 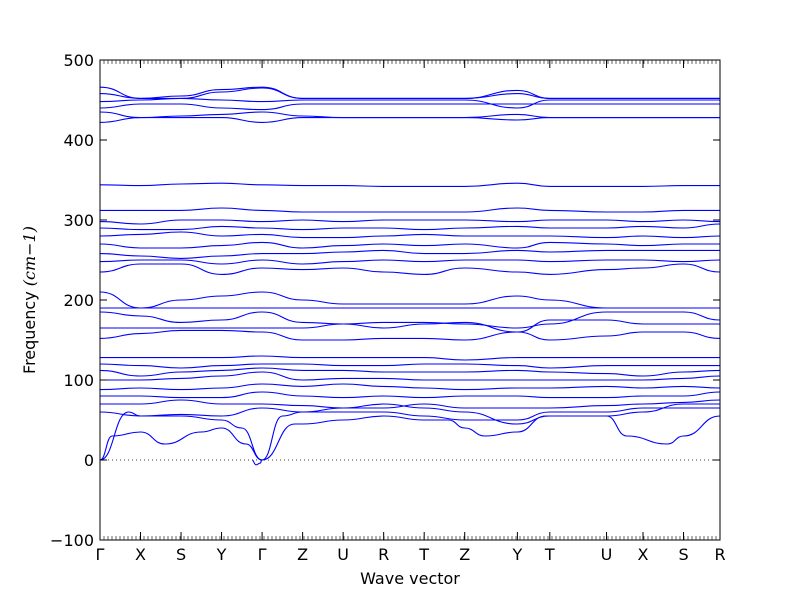 I want to click on y-axis-label-text: Frequency, so click(x=29, y=332).